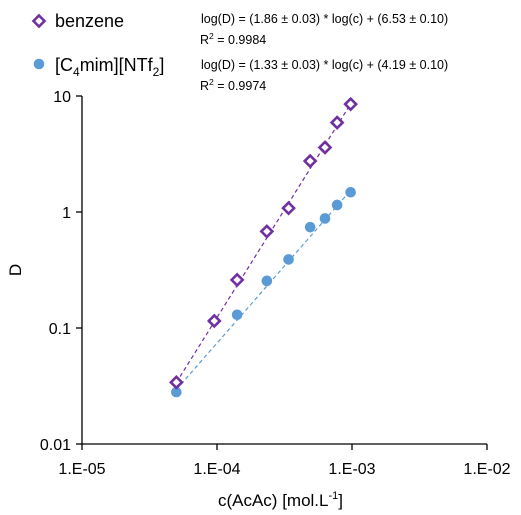  Describe the element at coordinates (64, 65) in the screenshot. I see `legend-label-part: [C` at that location.